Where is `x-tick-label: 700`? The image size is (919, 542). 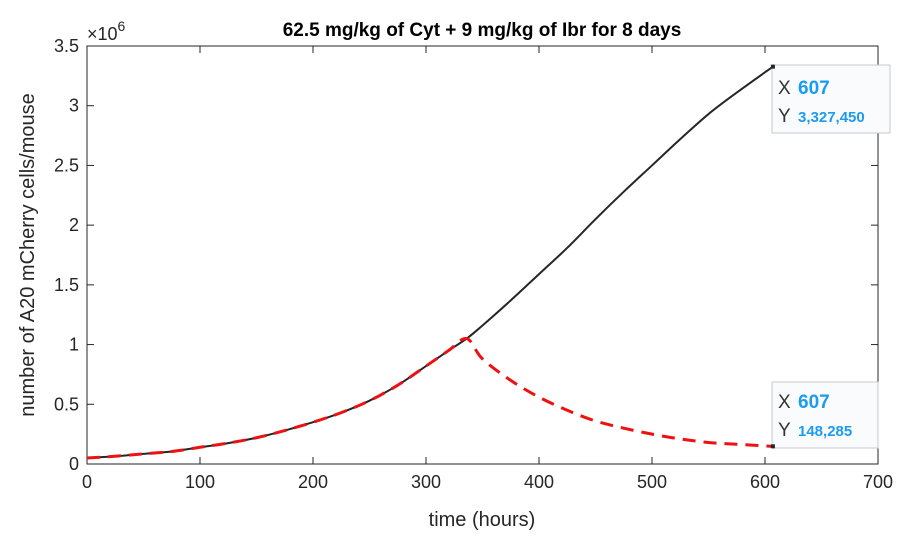 x-tick-label: 700 is located at coordinates (878, 482).